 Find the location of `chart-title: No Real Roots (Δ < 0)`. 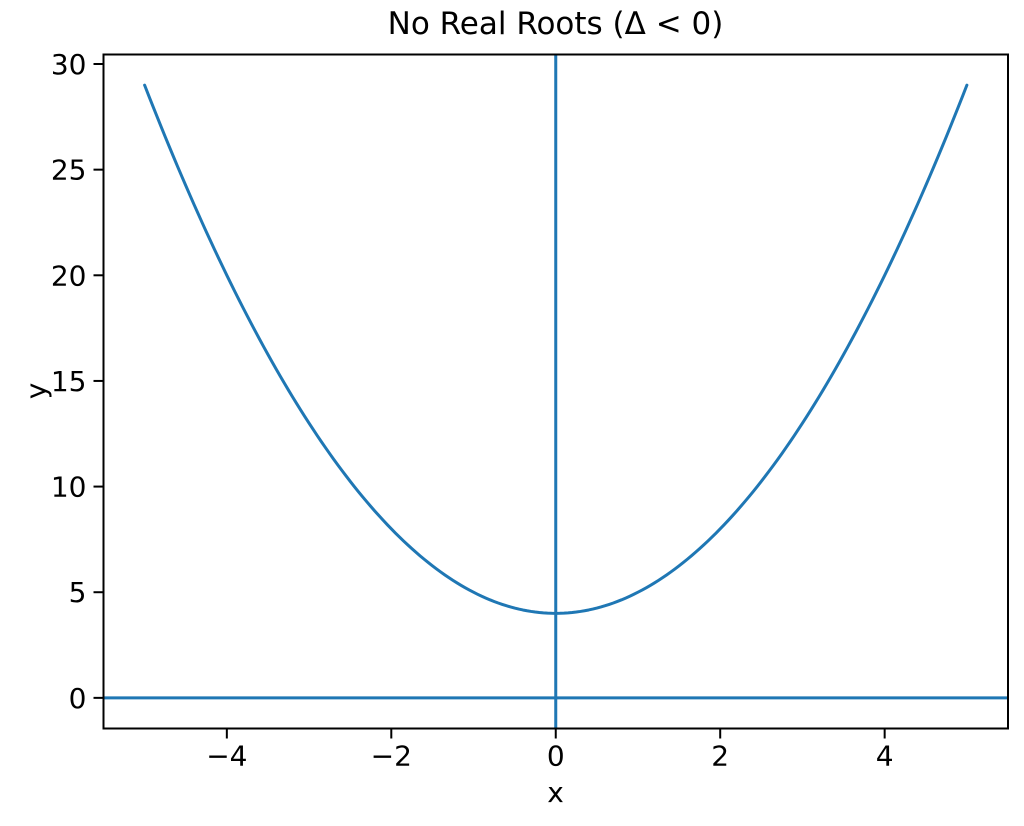

chart-title: No Real Roots (Δ < 0) is located at coordinates (555, 24).